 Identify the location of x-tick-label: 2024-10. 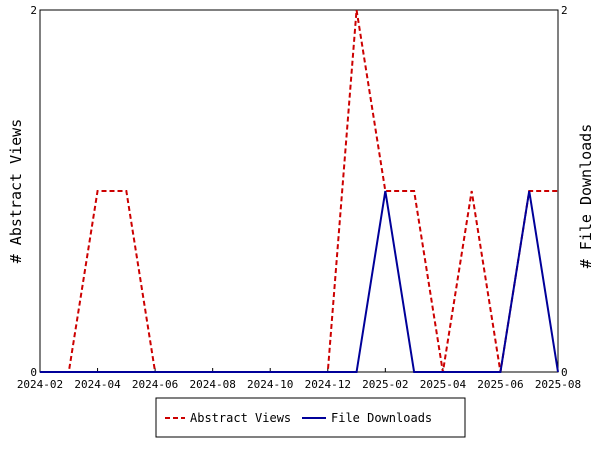
(270, 384).